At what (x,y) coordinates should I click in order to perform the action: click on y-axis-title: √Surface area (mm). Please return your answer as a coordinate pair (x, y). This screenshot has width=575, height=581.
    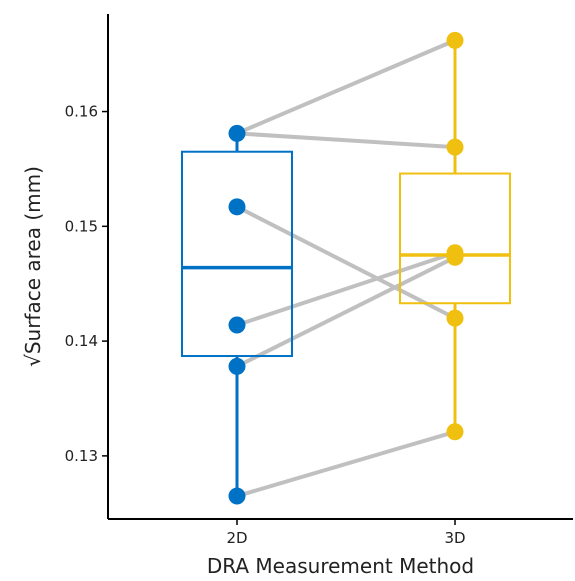
    Looking at the image, I should click on (33, 266).